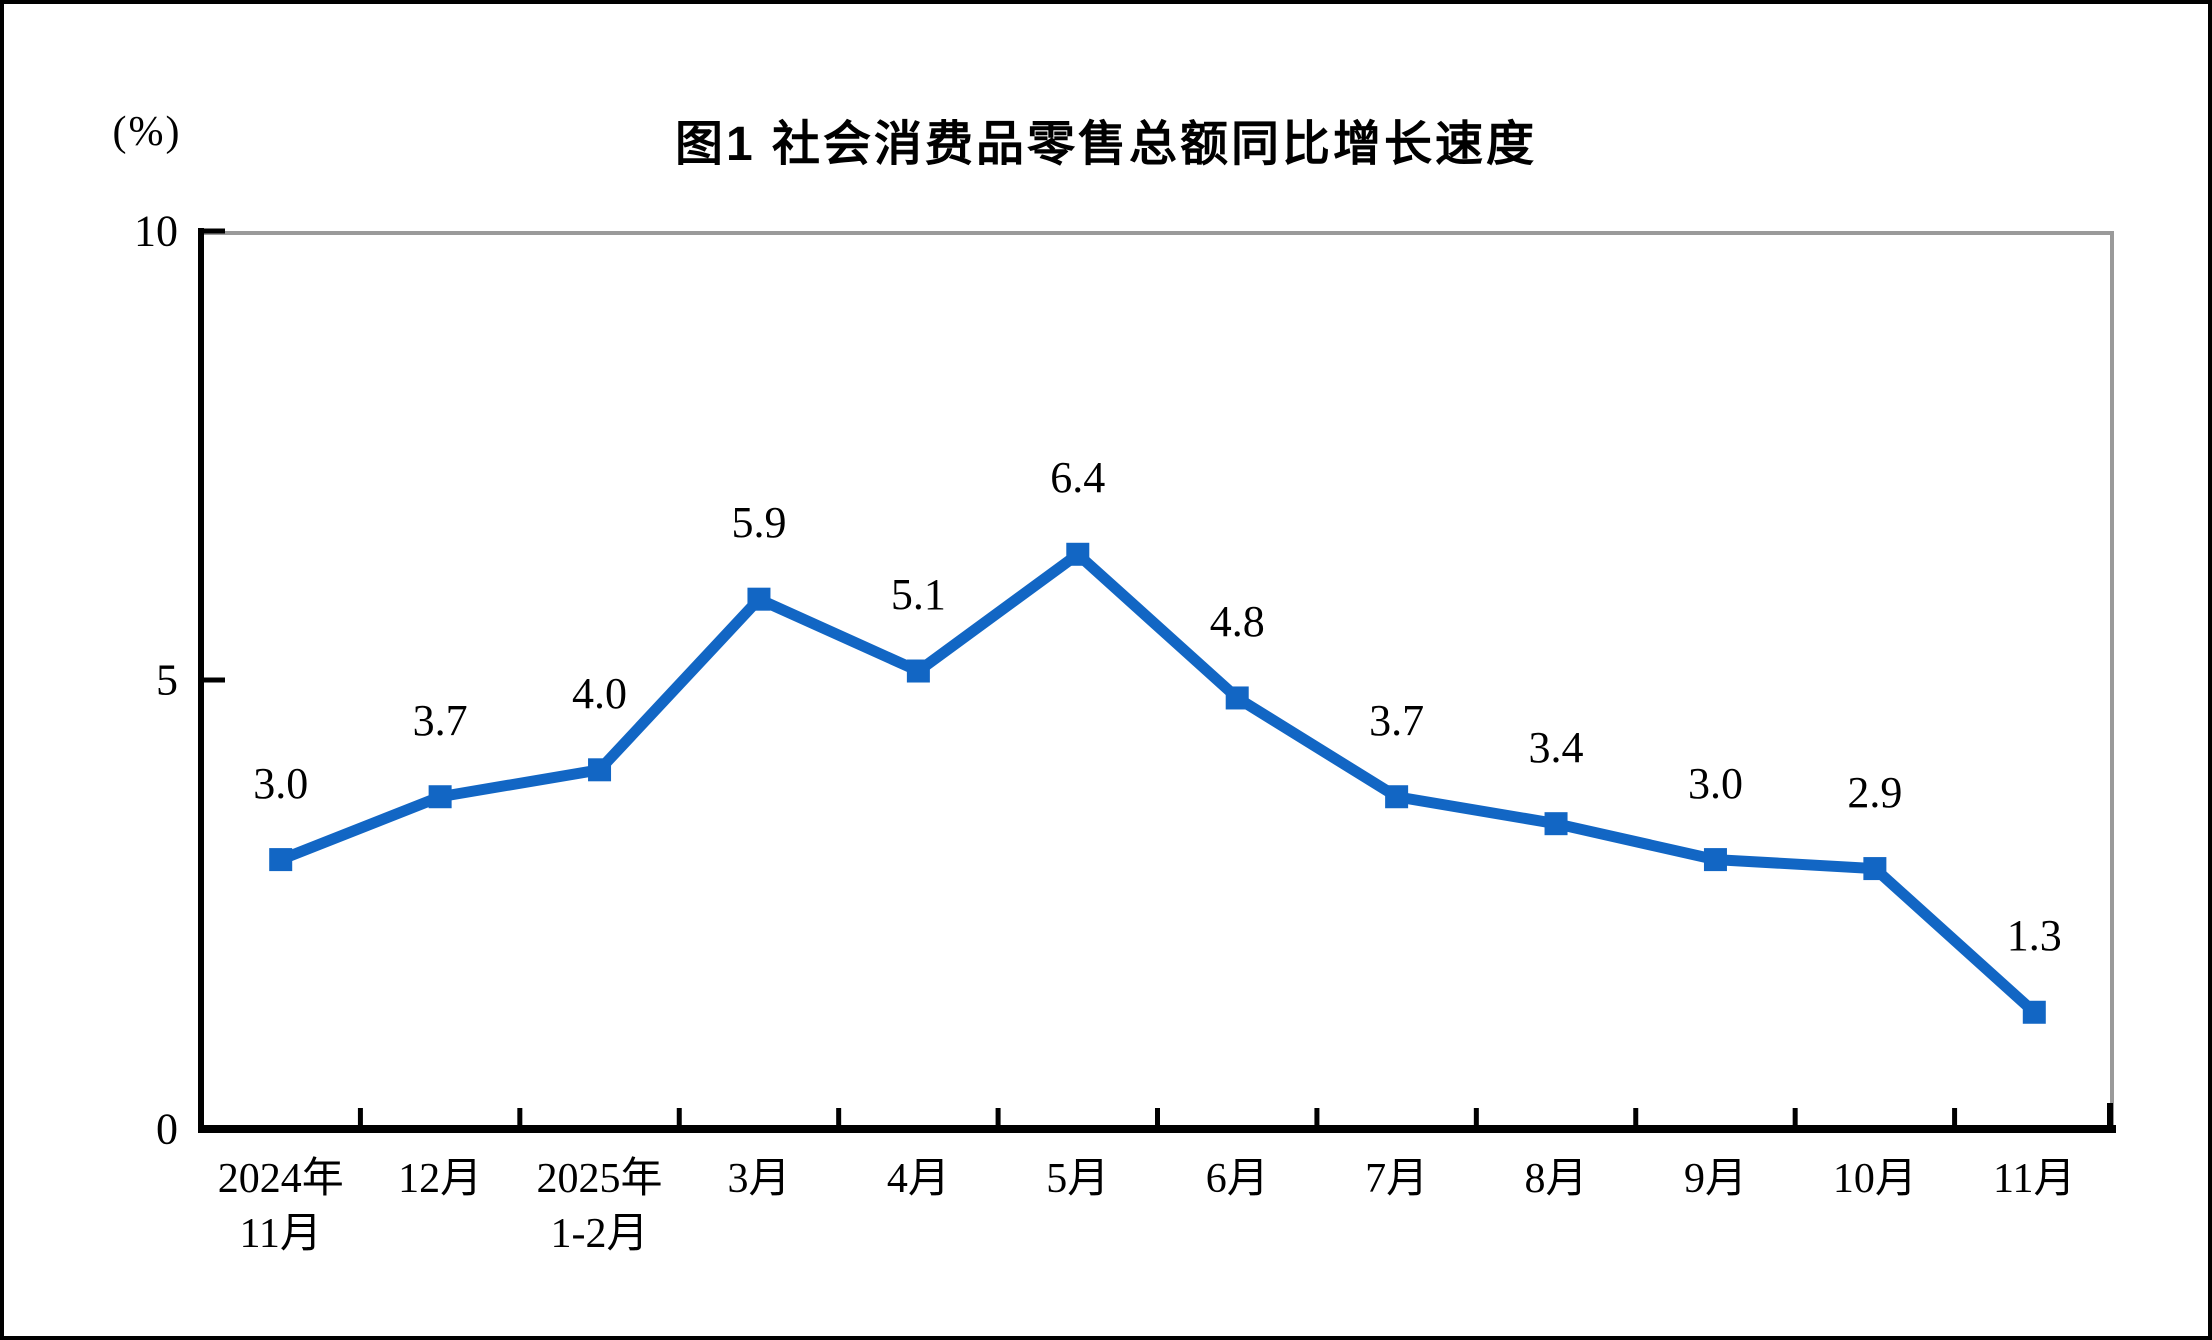 This screenshot has height=1340, width=2212. I want to click on x-tick-label-line: 6月, so click(1237, 1179).